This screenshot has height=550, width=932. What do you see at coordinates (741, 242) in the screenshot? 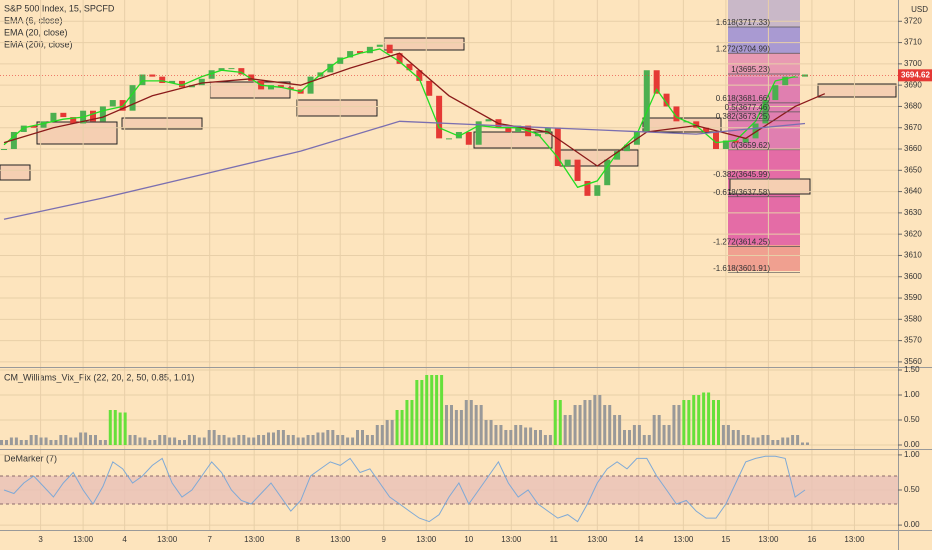
I see `fib-label: -1.272(3614.25)` at bounding box center [741, 242].